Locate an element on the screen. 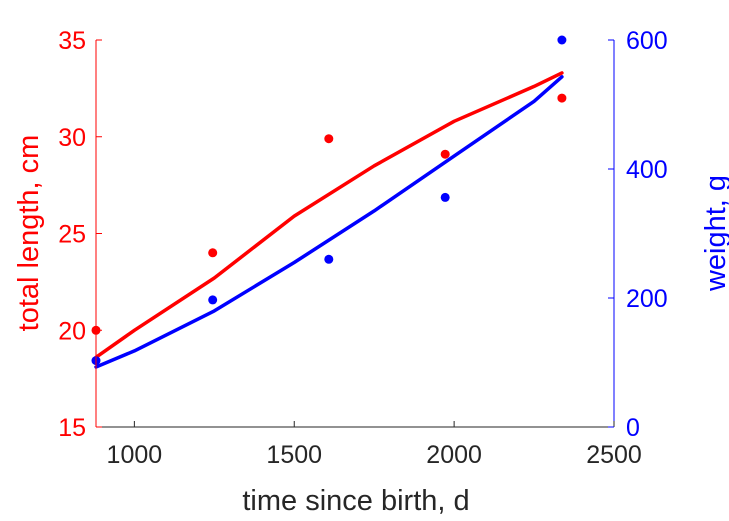 The height and width of the screenshot is (521, 729). left-y-tick-label: 20 is located at coordinates (72, 331).